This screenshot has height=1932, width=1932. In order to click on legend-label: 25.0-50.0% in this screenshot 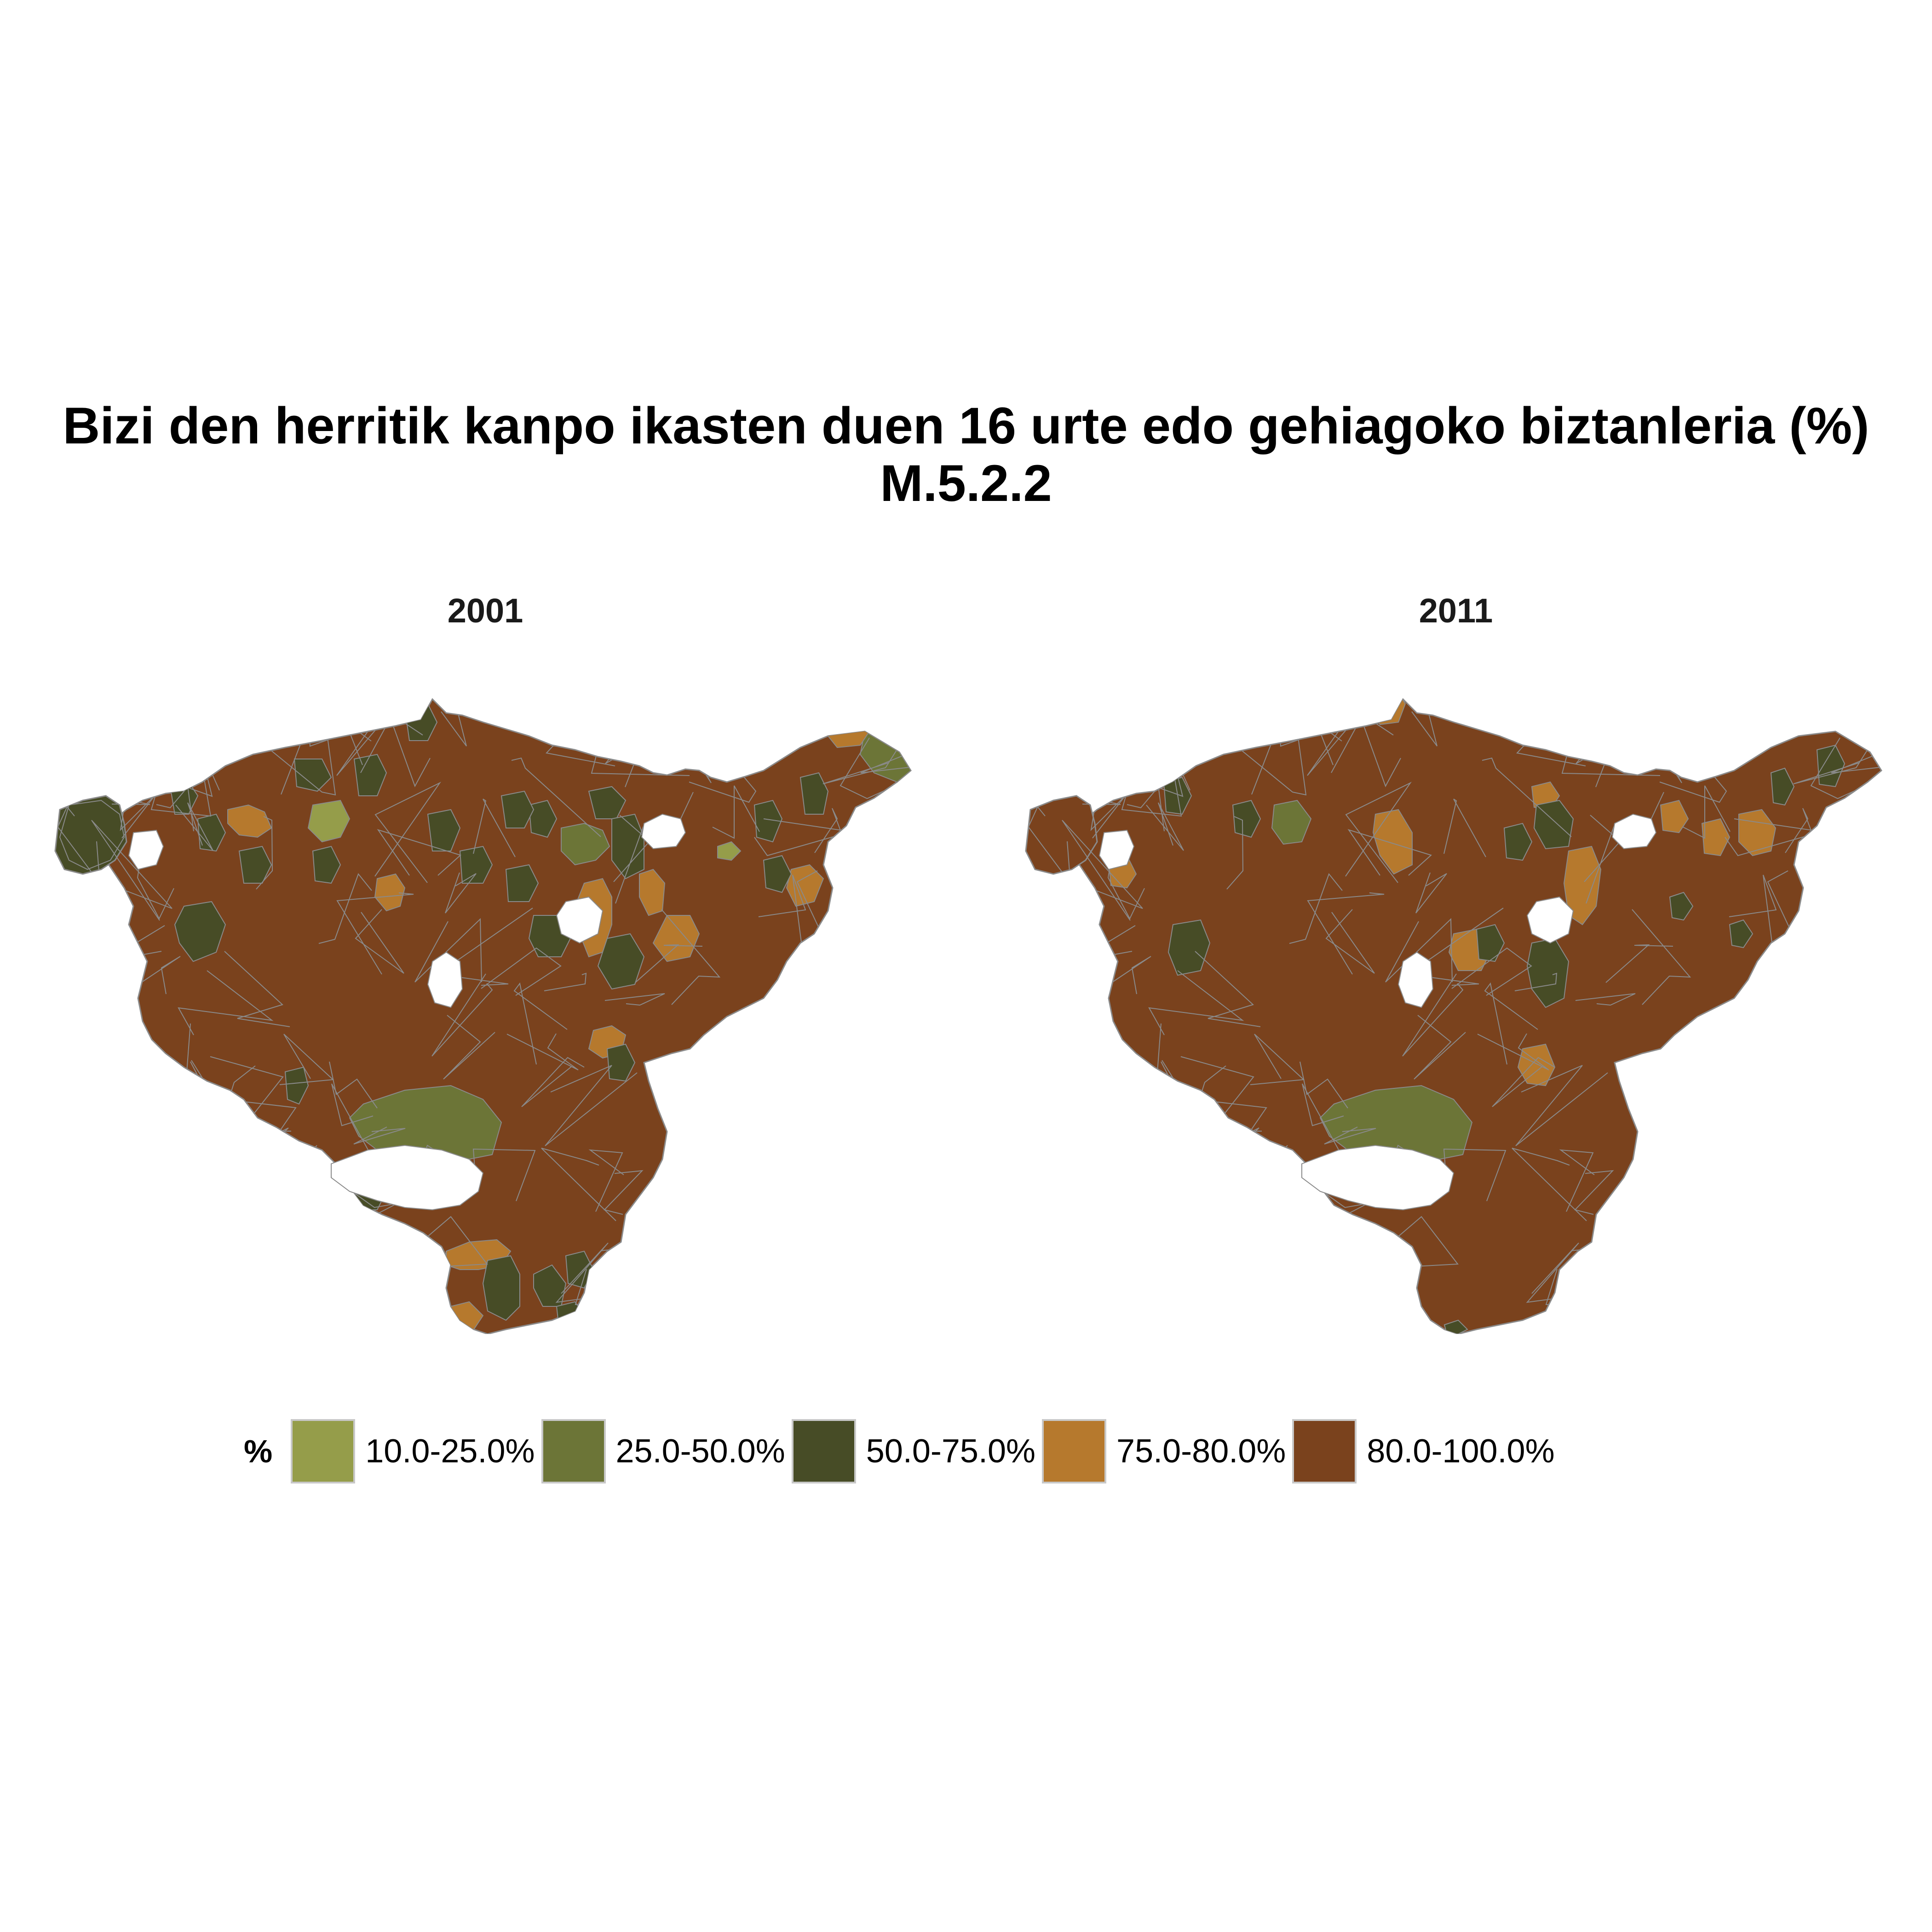, I will do `click(700, 1451)`.